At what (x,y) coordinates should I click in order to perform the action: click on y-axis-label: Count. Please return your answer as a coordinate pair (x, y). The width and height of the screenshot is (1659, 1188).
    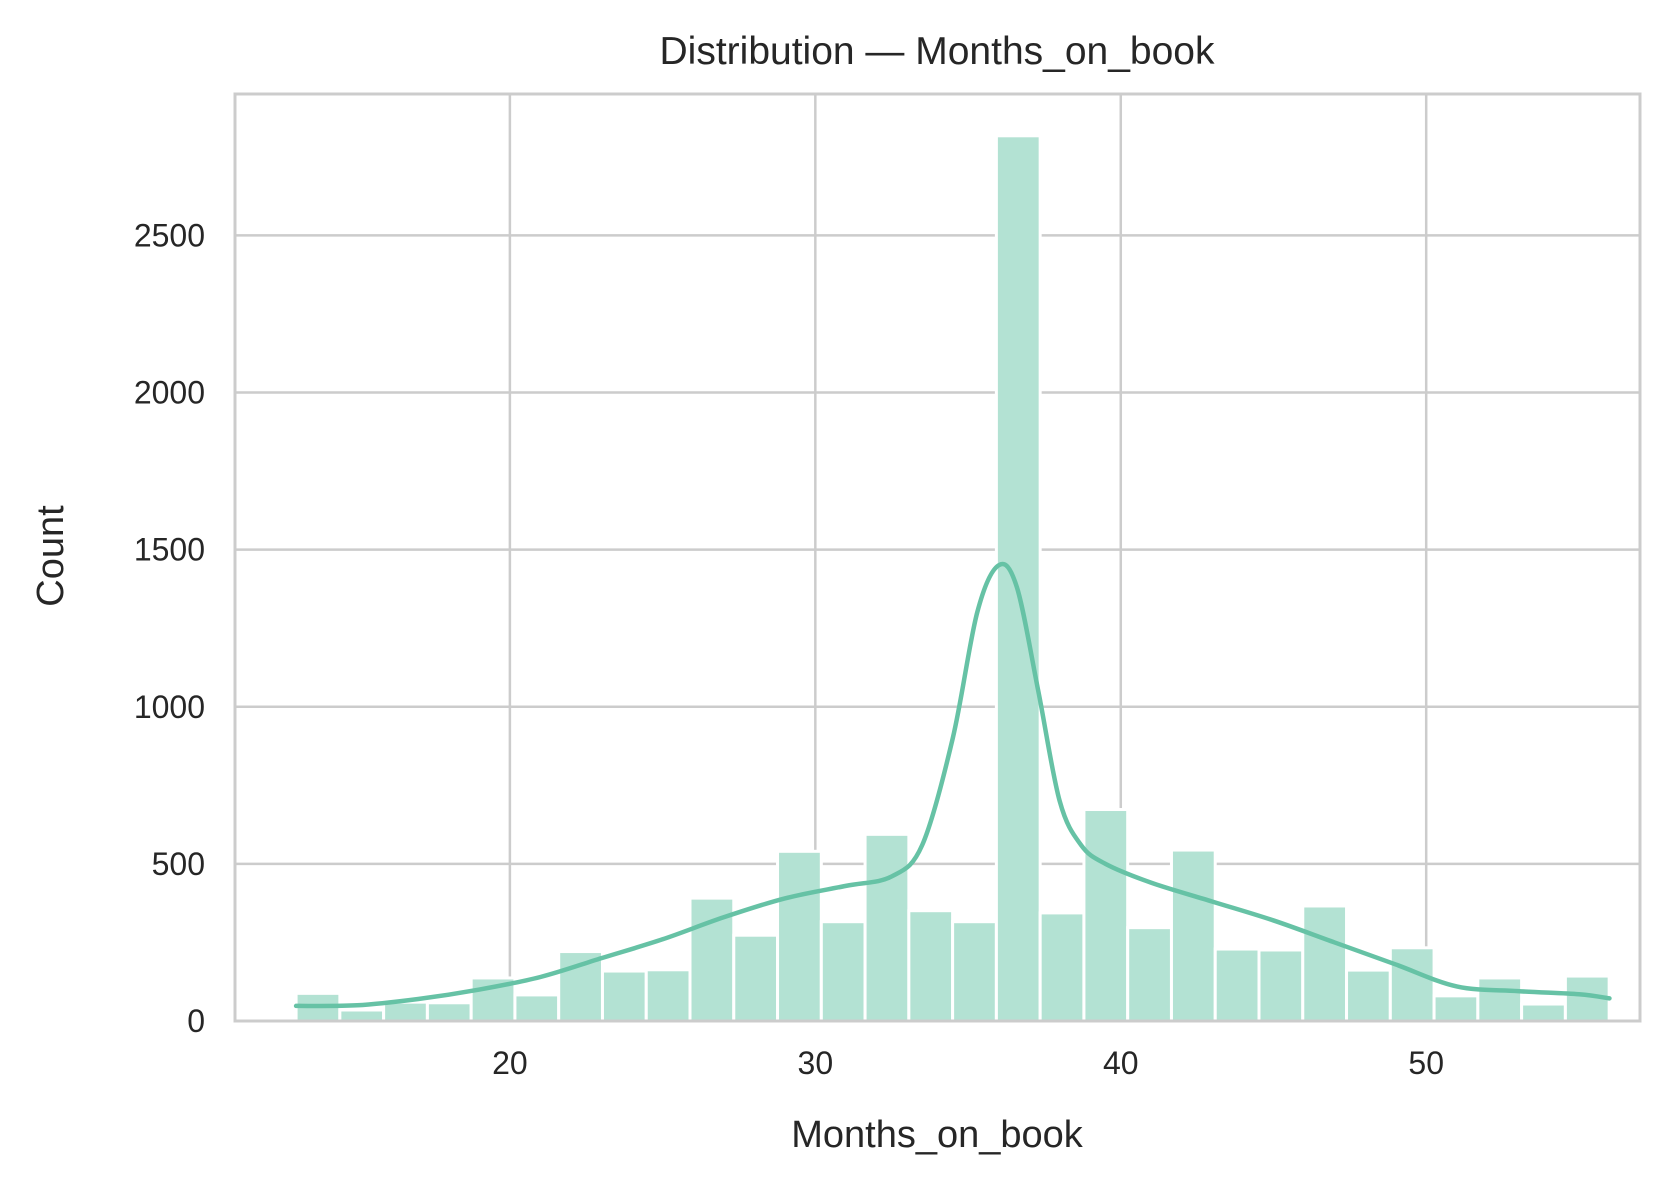
    Looking at the image, I should click on (51, 556).